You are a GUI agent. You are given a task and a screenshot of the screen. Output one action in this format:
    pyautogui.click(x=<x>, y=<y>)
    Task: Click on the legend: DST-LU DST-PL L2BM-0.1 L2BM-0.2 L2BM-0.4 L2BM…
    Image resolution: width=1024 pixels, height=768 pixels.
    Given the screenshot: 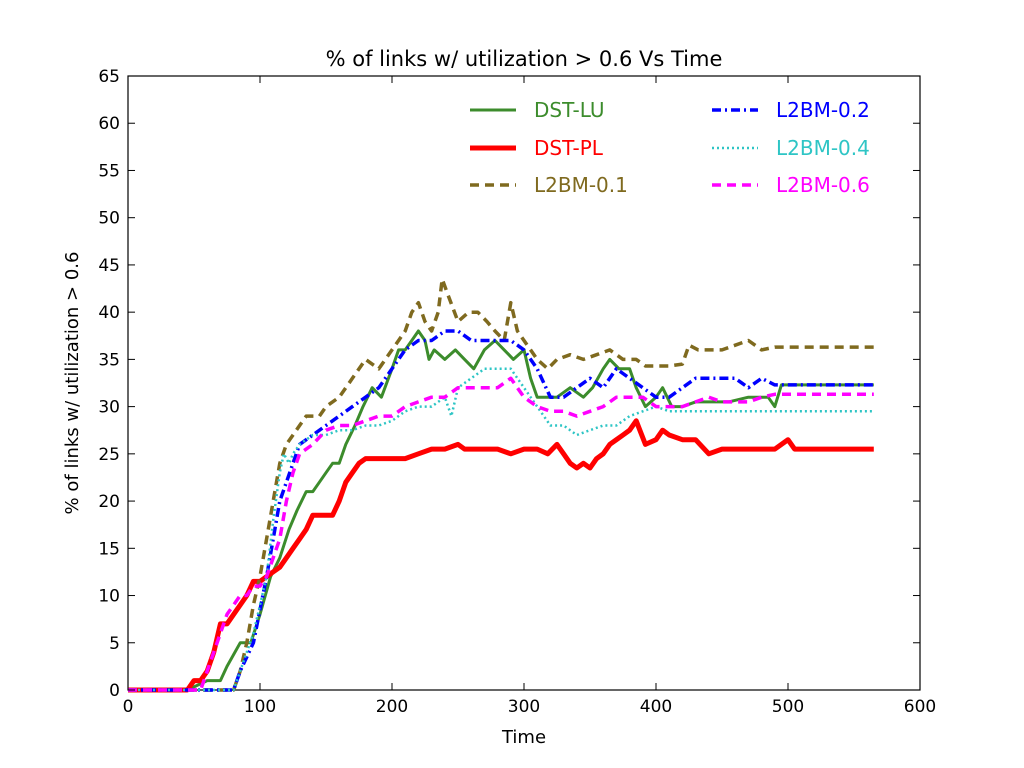 What is the action you would take?
    pyautogui.click(x=670, y=147)
    